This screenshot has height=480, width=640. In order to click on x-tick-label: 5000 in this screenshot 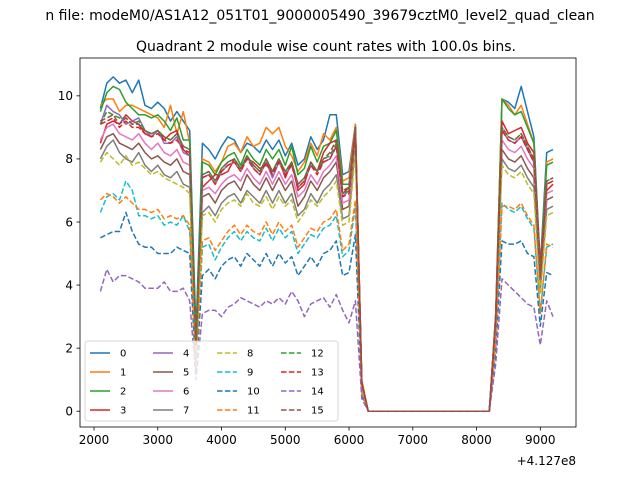, I will do `click(285, 440)`.